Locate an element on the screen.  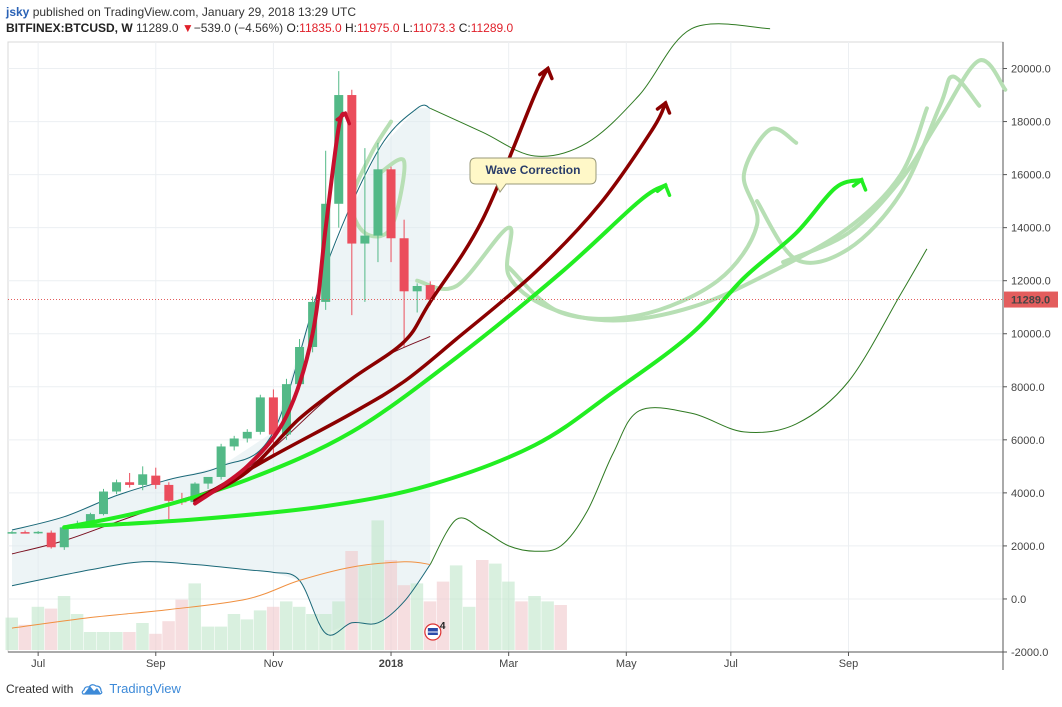
created-with-text: Created with is located at coordinates (40, 688).